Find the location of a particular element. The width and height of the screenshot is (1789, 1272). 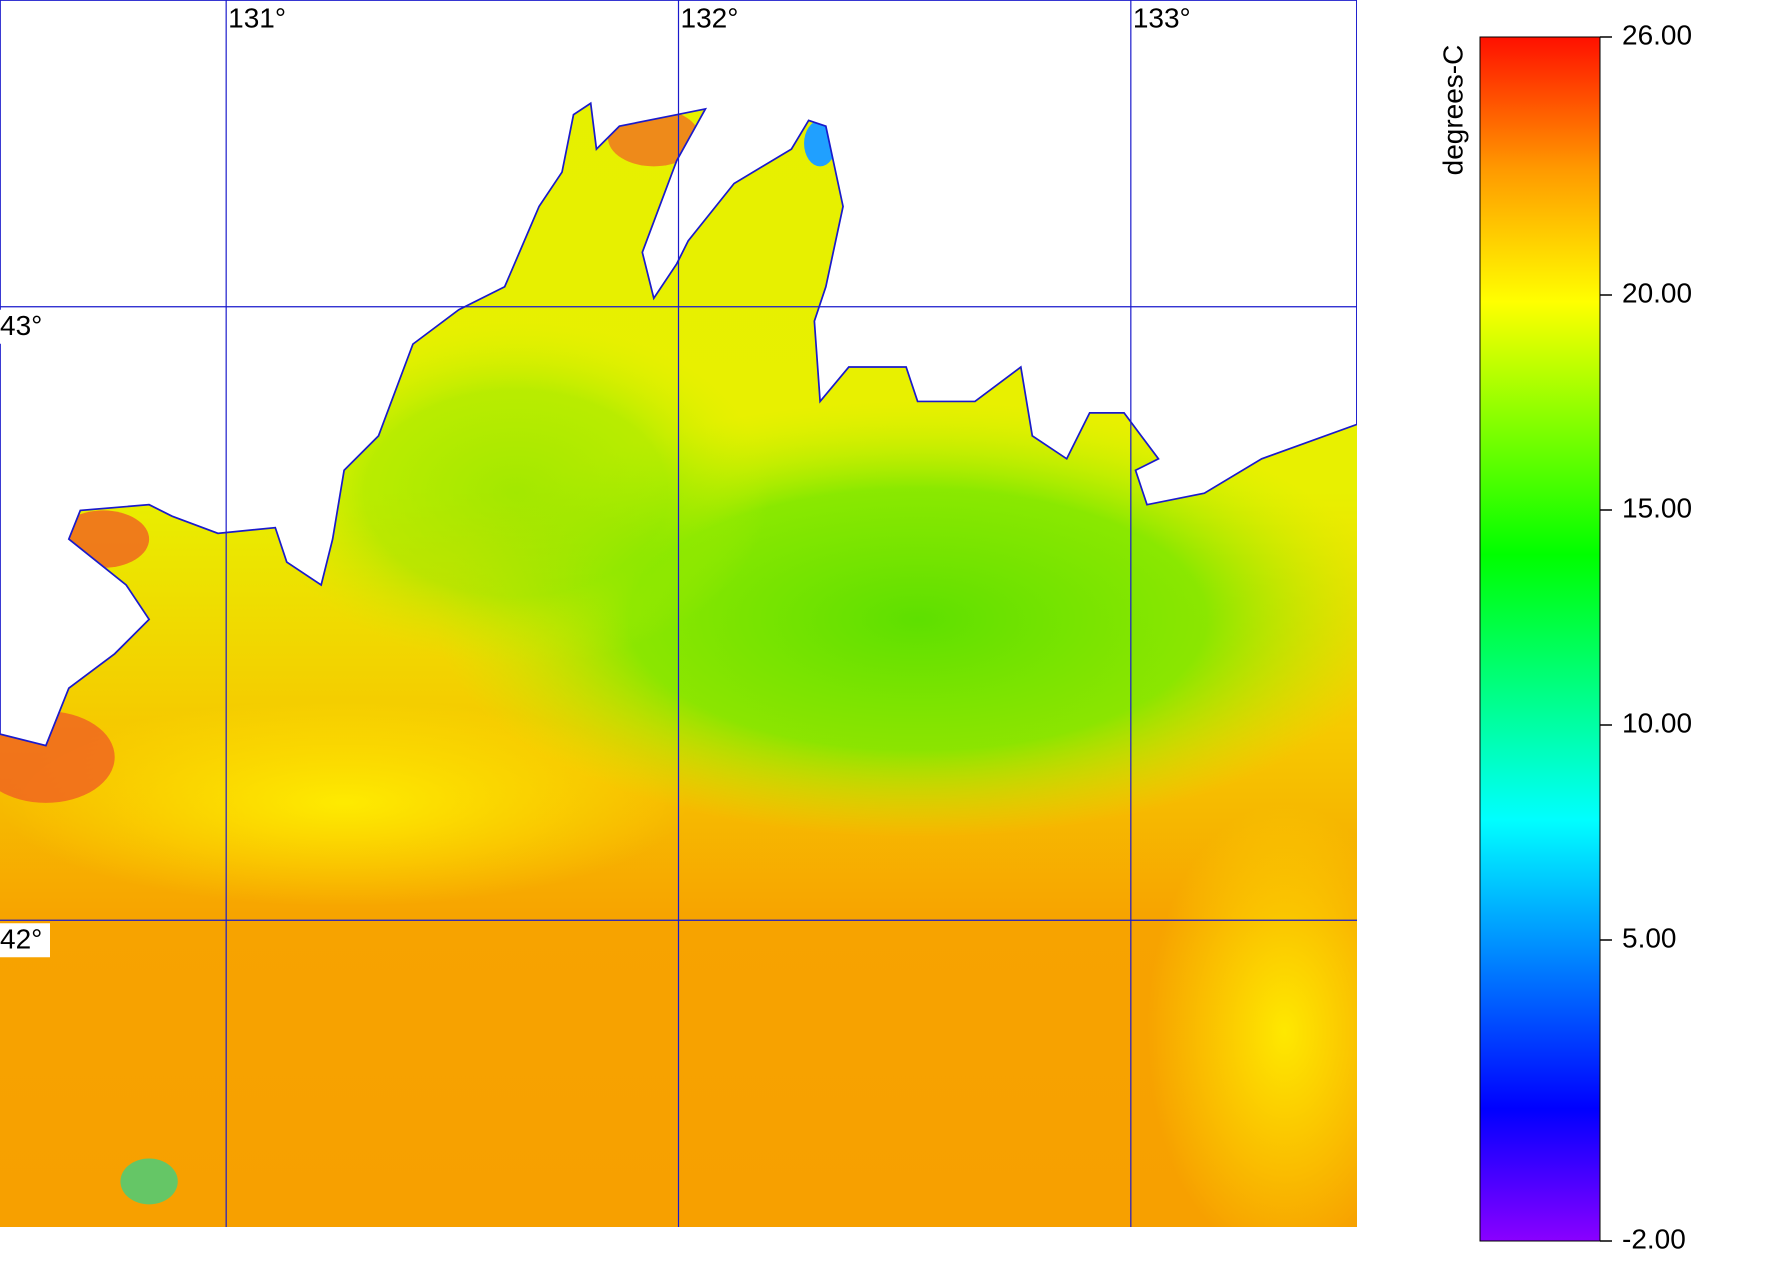

colorbar-tick-label: 20.00 is located at coordinates (1657, 292).